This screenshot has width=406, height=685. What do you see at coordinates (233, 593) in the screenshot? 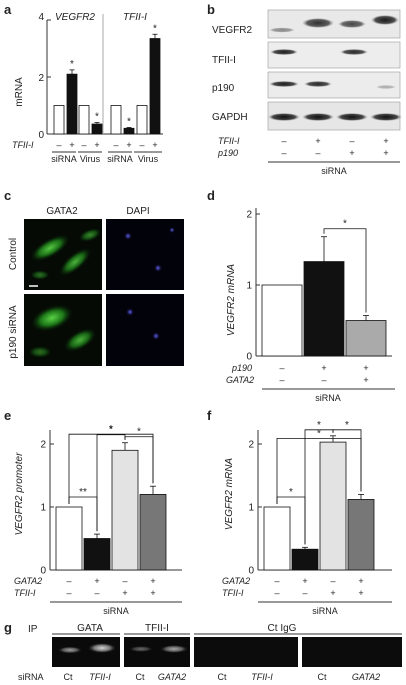
I see `panel-f-row-label: TFII-I` at bounding box center [233, 593].